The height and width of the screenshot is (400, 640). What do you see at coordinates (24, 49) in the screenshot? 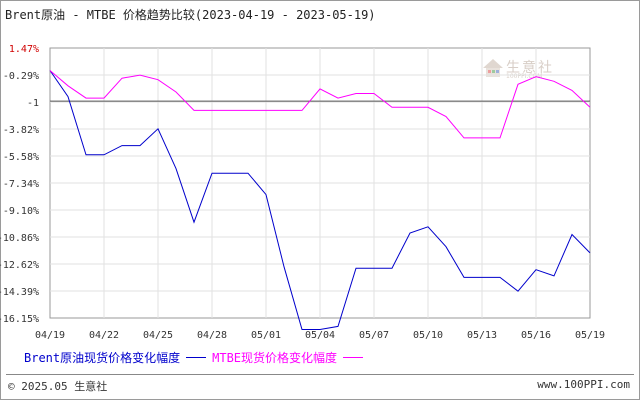
I see `y-tick-label: 1.47%` at bounding box center [24, 49].